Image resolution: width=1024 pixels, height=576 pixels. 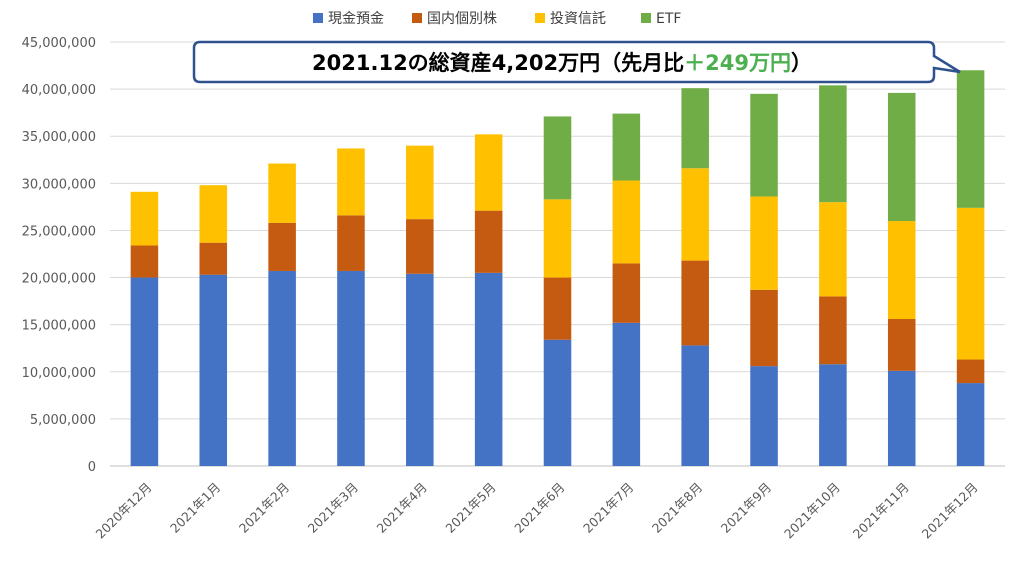 I want to click on y-tick-label: 40,000,000, so click(x=59, y=90).